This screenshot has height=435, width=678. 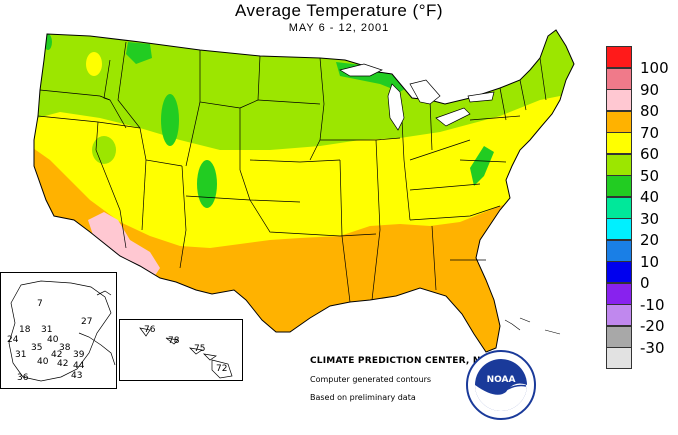 What do you see at coordinates (62, 331) in the screenshot?
I see `alaska-outline` at bounding box center [62, 331].